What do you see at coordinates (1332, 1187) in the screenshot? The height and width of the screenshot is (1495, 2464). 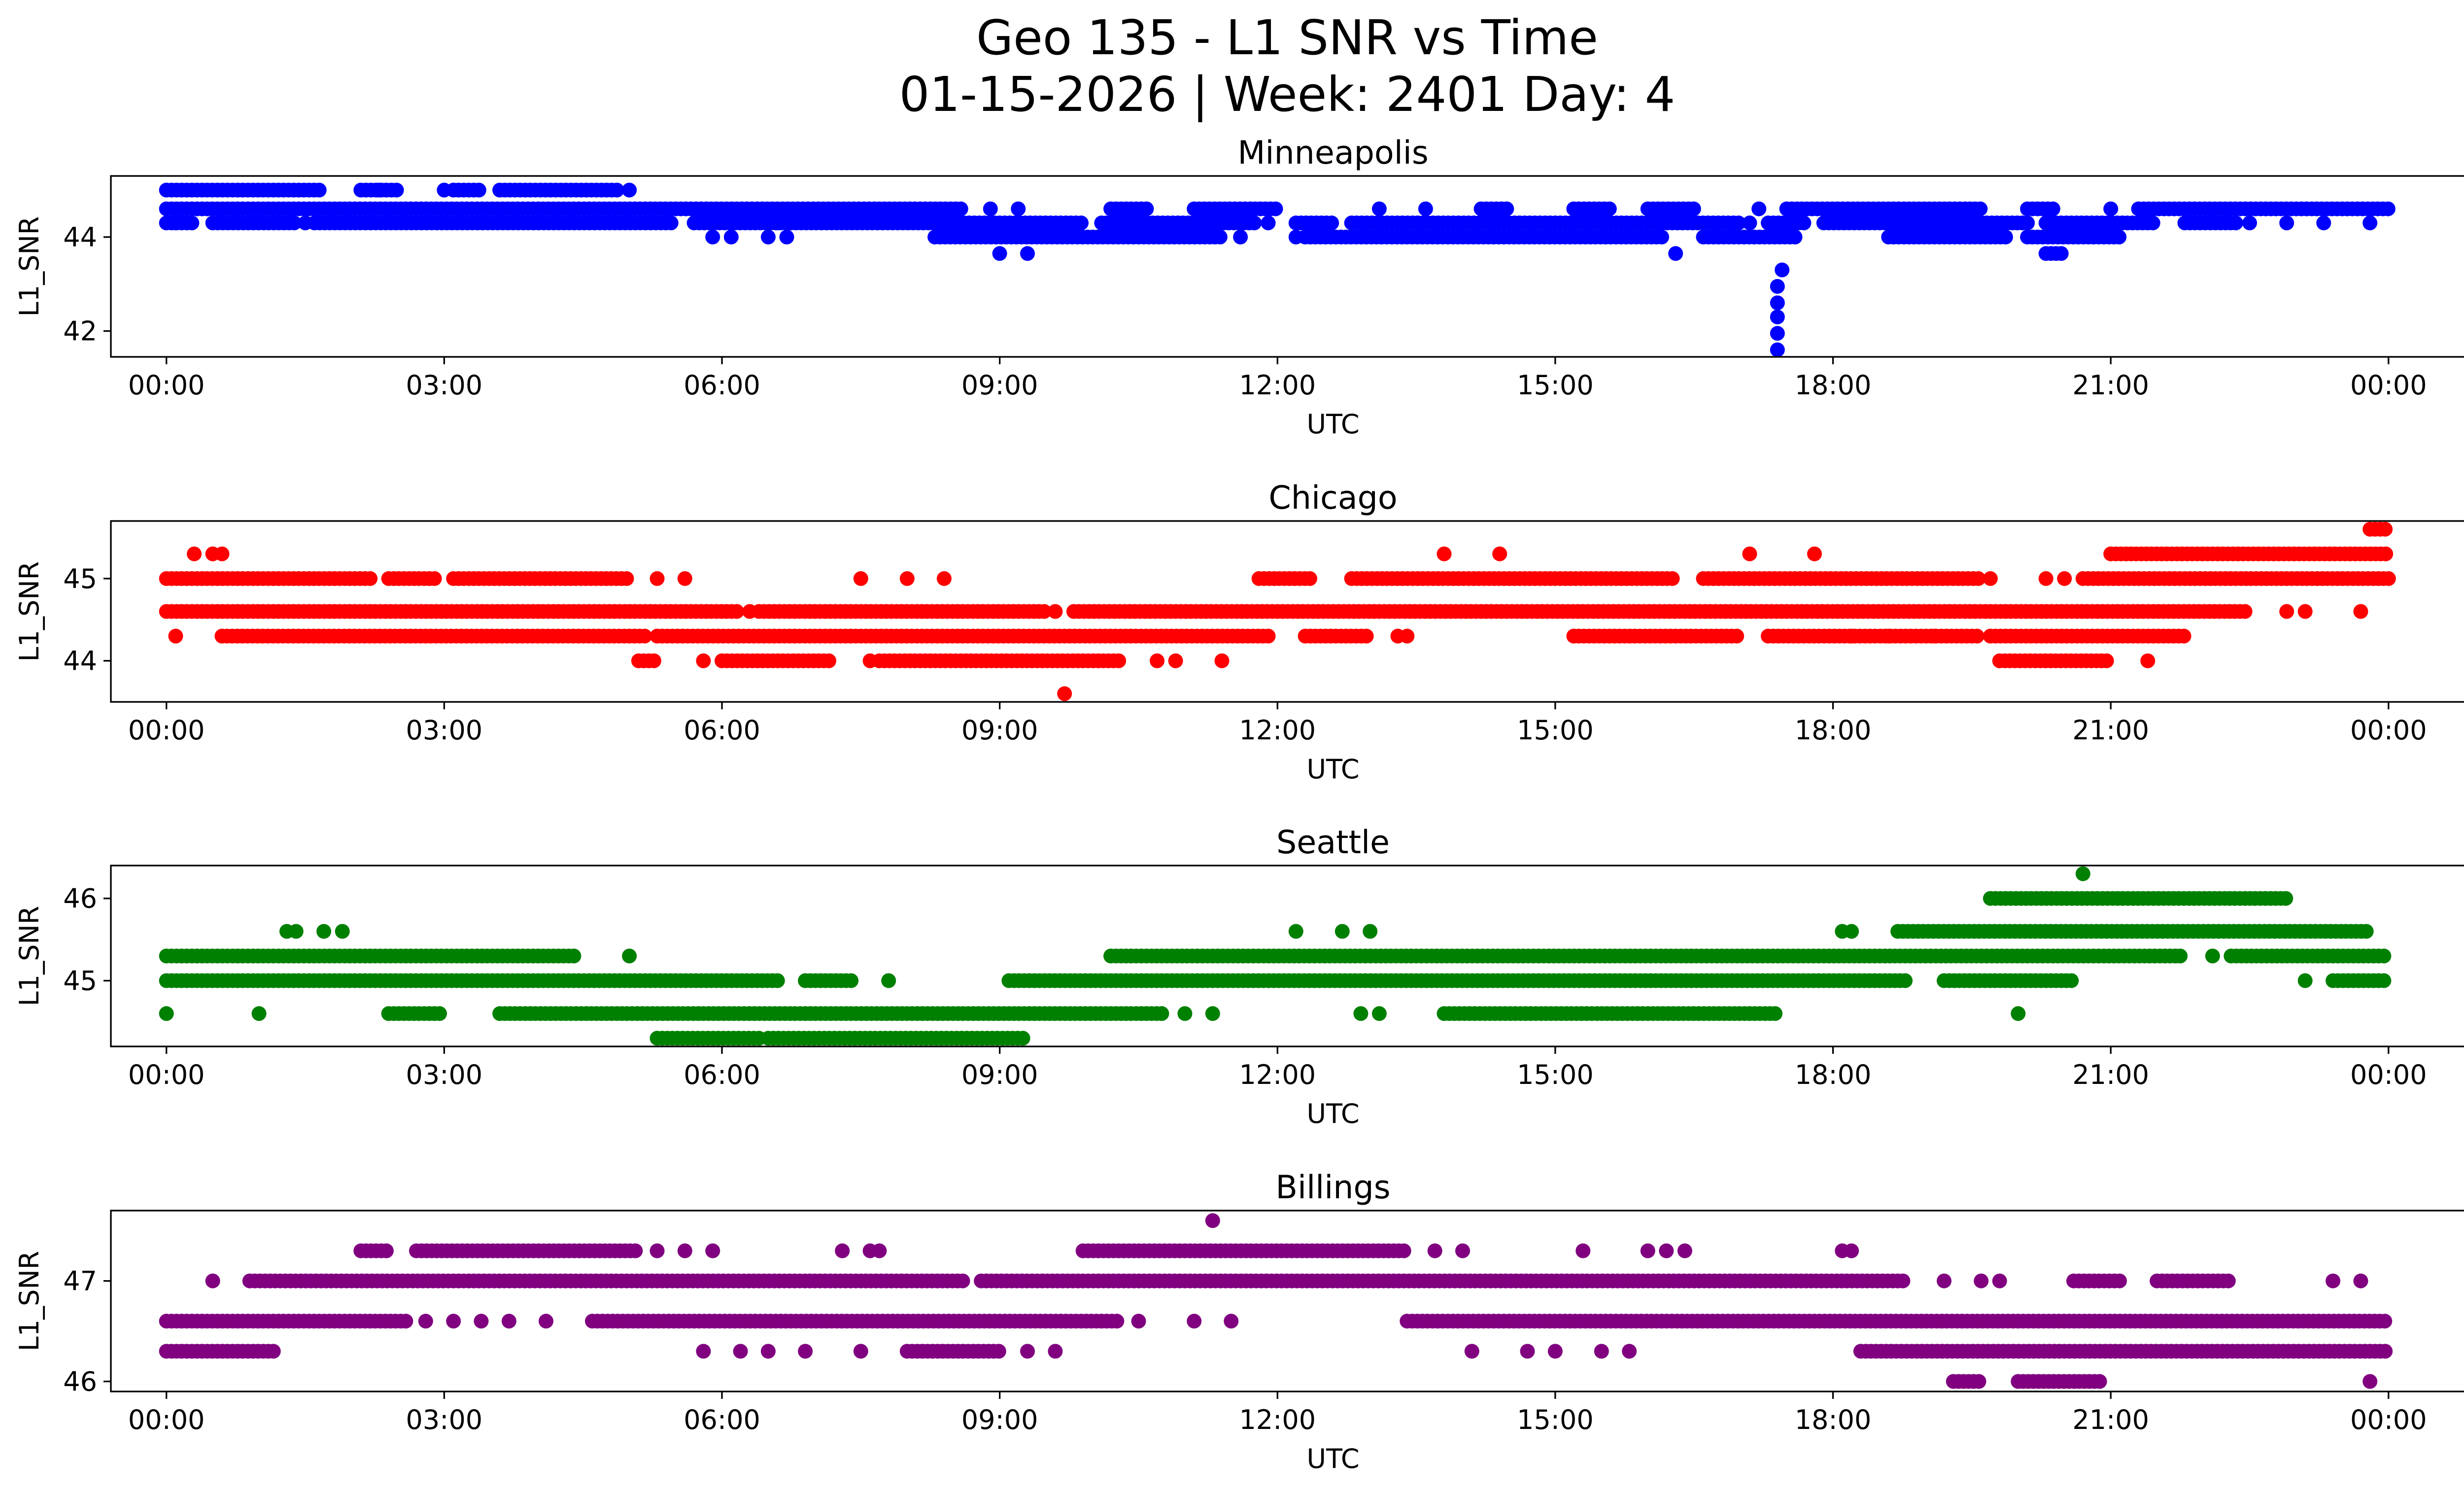 I see `subplot-title: Billings` at bounding box center [1332, 1187].